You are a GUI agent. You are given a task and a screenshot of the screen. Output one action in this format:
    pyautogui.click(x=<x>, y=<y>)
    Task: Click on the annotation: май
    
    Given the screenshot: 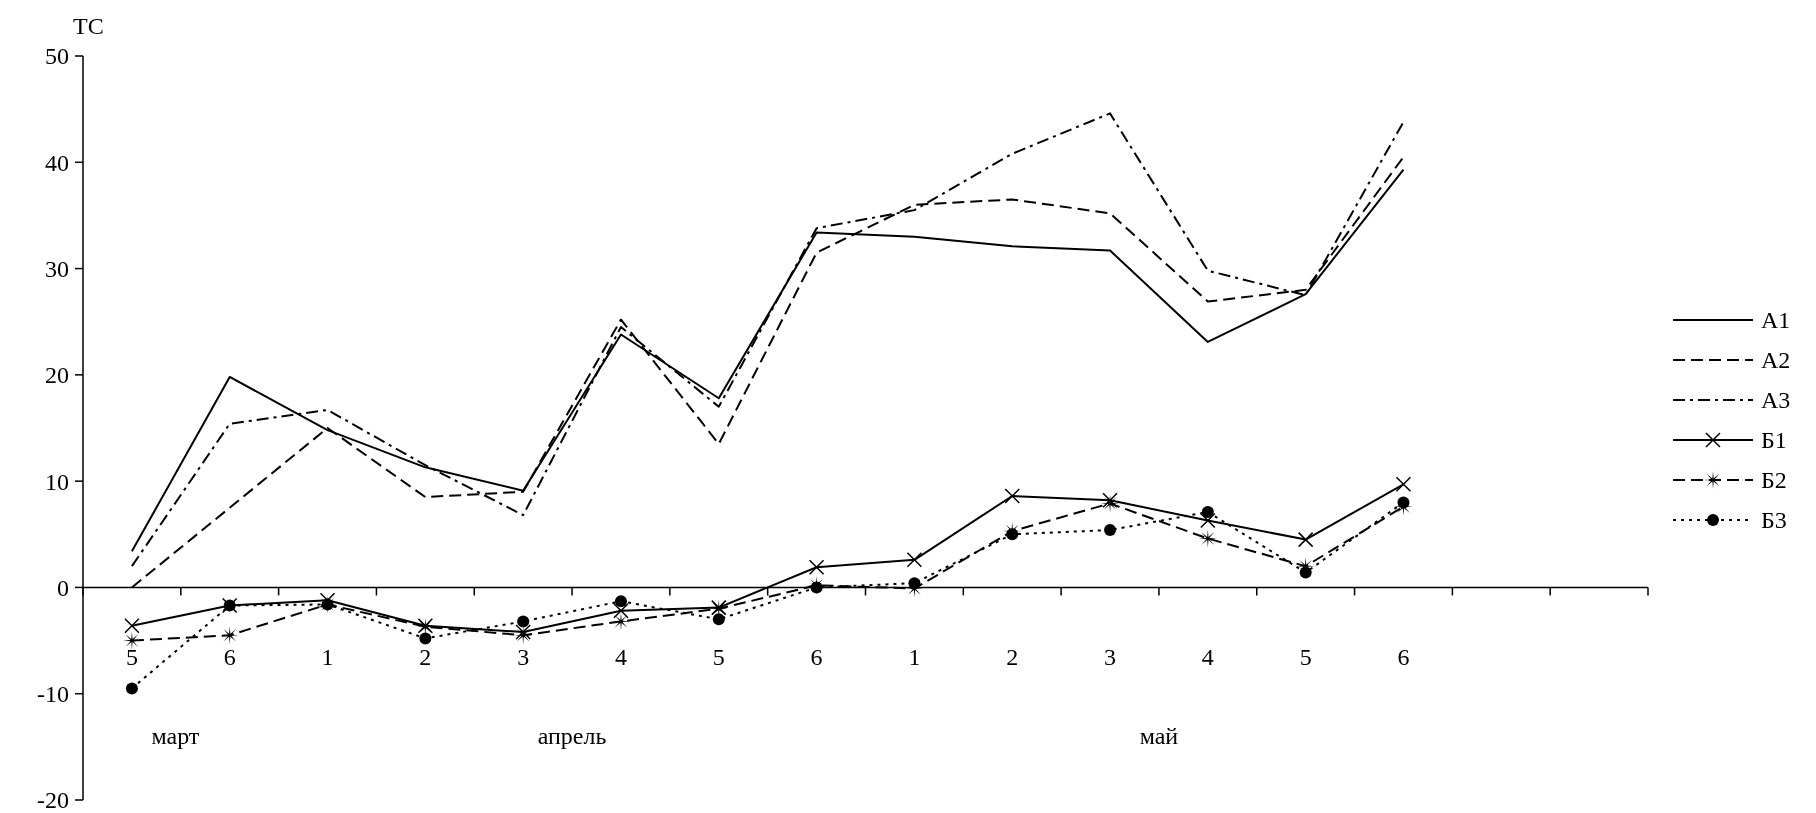 What is the action you would take?
    pyautogui.click(x=1159, y=735)
    